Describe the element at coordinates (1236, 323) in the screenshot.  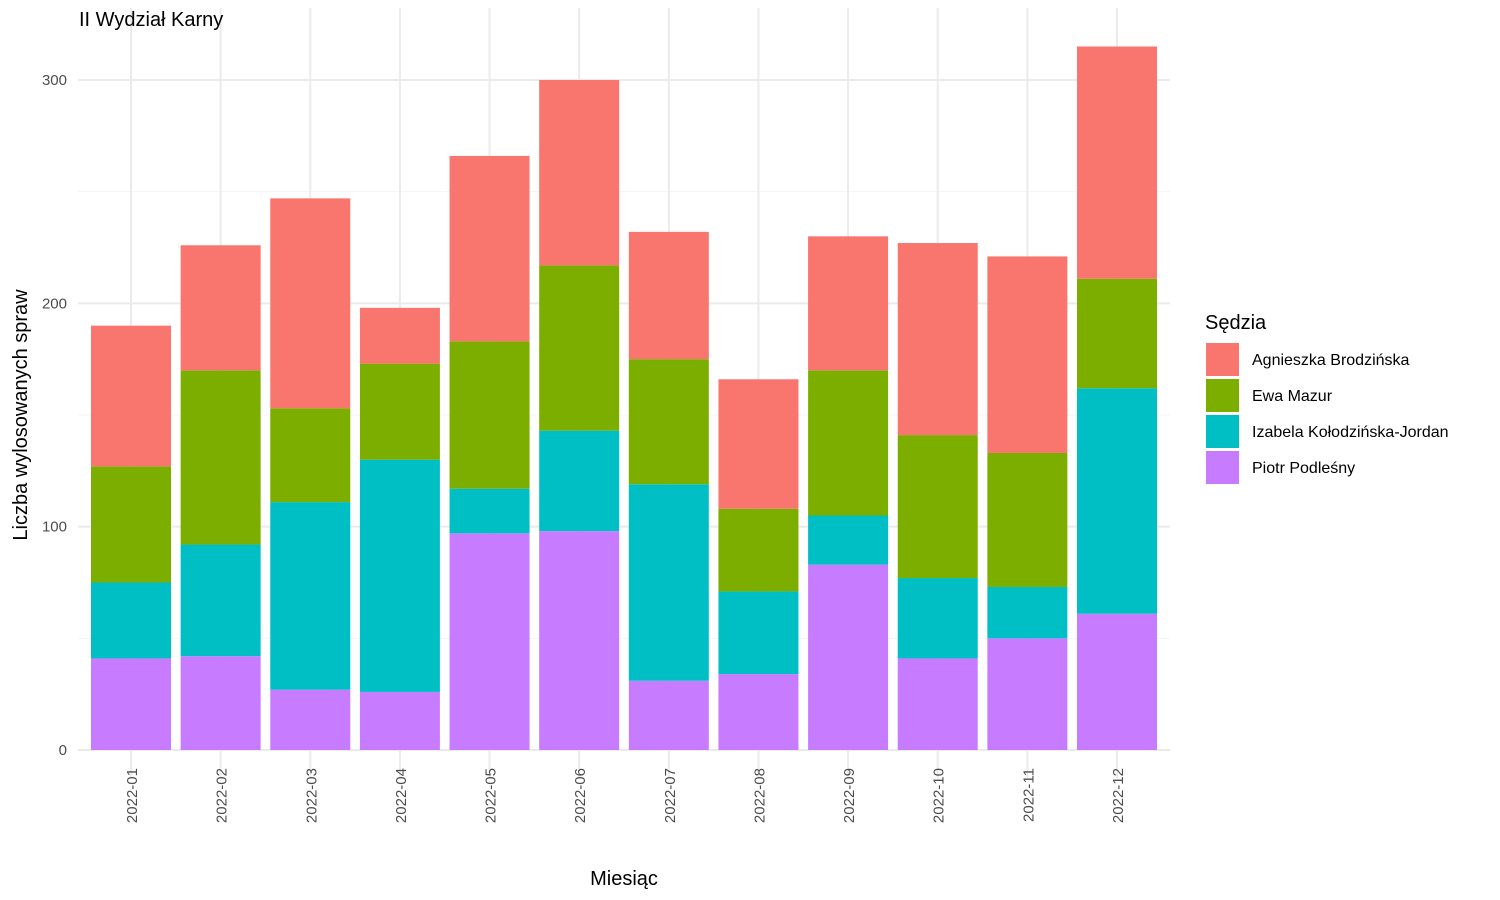
I see `legend-title: Sędzia` at that location.